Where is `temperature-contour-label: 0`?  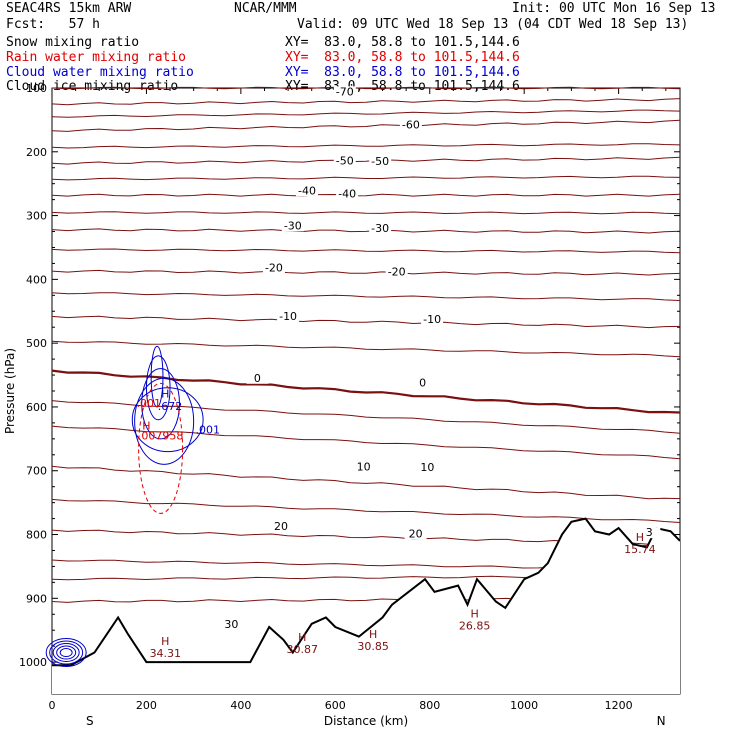
temperature-contour-label: 0 is located at coordinates (257, 378).